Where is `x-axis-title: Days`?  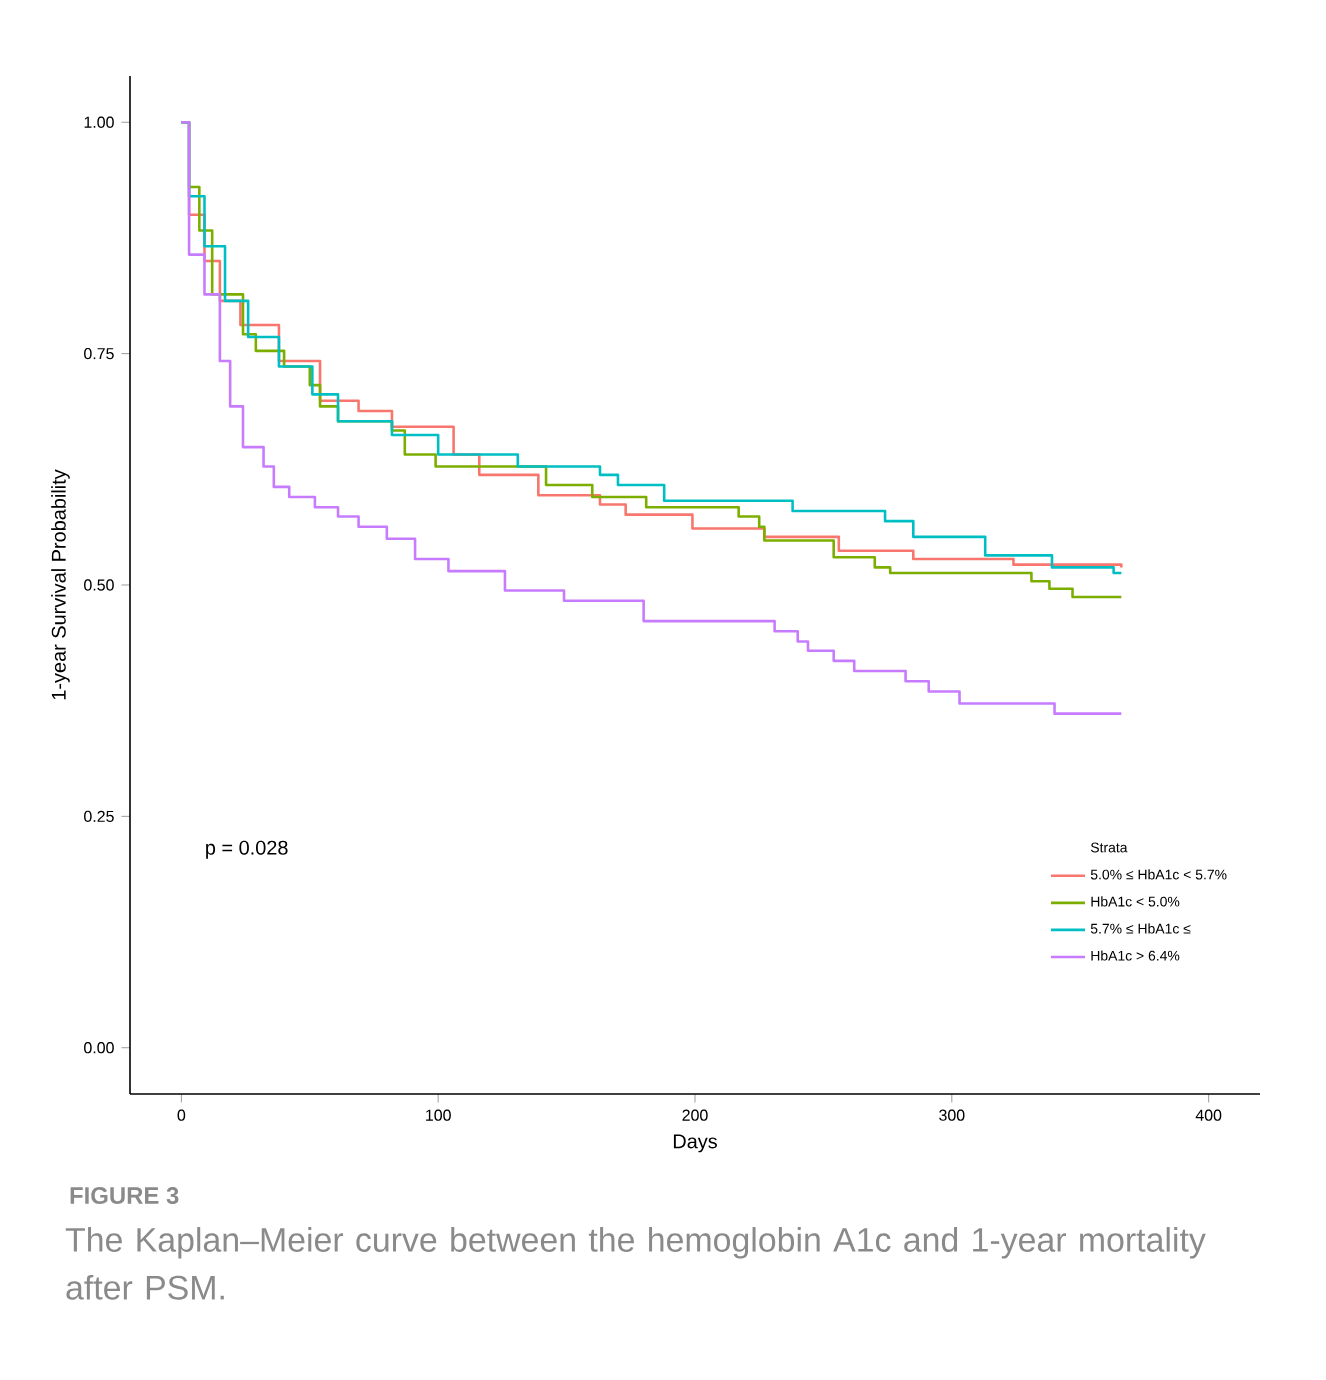
x-axis-title: Days is located at coordinates (695, 1143).